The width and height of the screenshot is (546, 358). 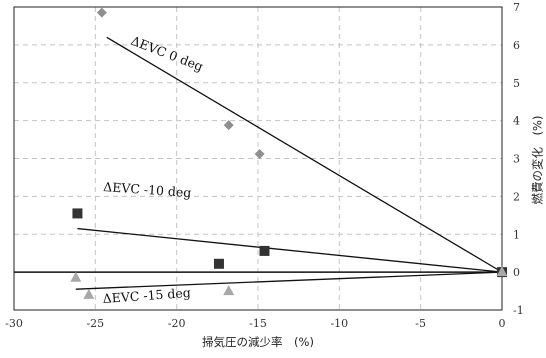 What do you see at coordinates (516, 7) in the screenshot?
I see `y-tick-label: 7` at bounding box center [516, 7].